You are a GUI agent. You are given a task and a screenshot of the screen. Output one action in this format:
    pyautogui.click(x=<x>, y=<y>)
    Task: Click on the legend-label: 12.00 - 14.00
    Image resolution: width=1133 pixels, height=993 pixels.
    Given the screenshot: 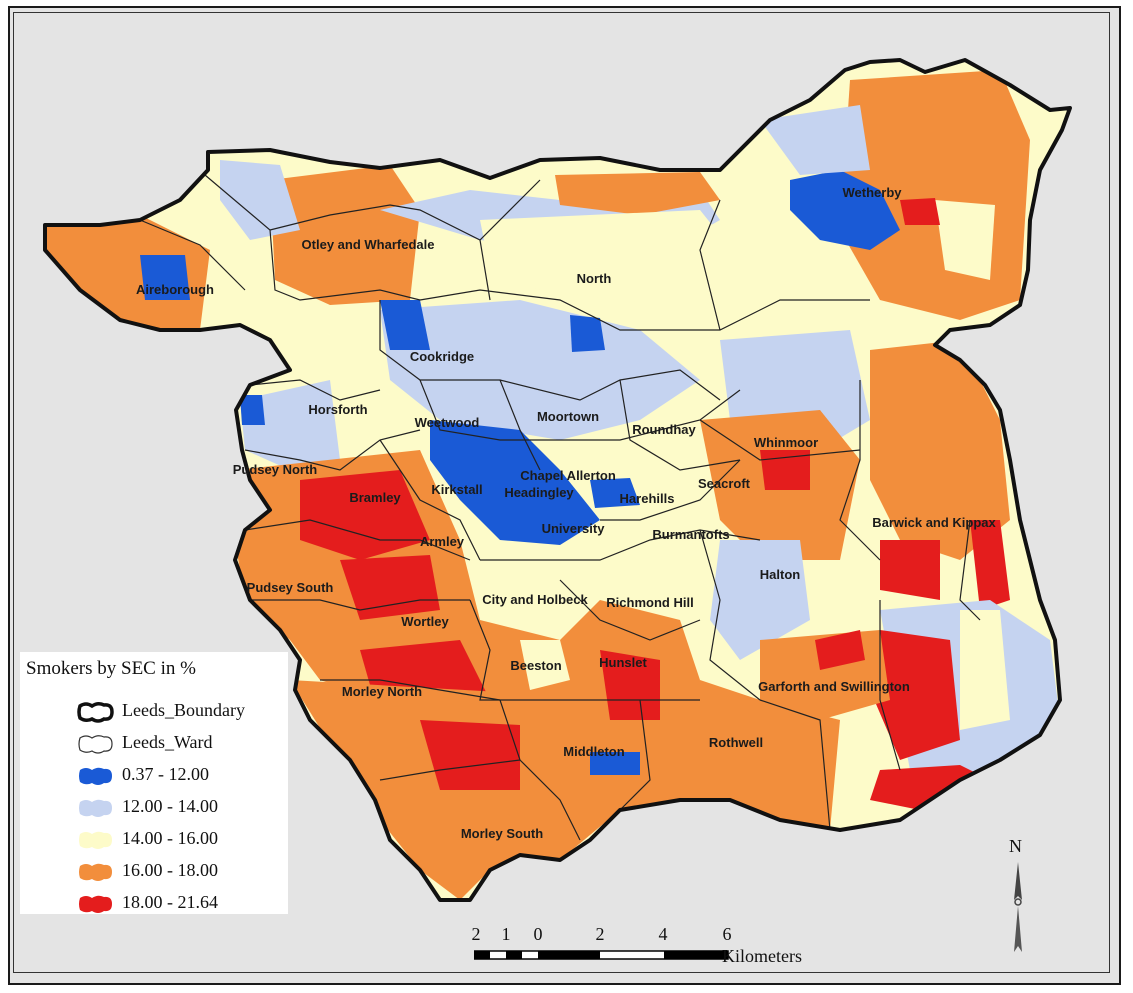 What is the action you would take?
    pyautogui.click(x=170, y=806)
    